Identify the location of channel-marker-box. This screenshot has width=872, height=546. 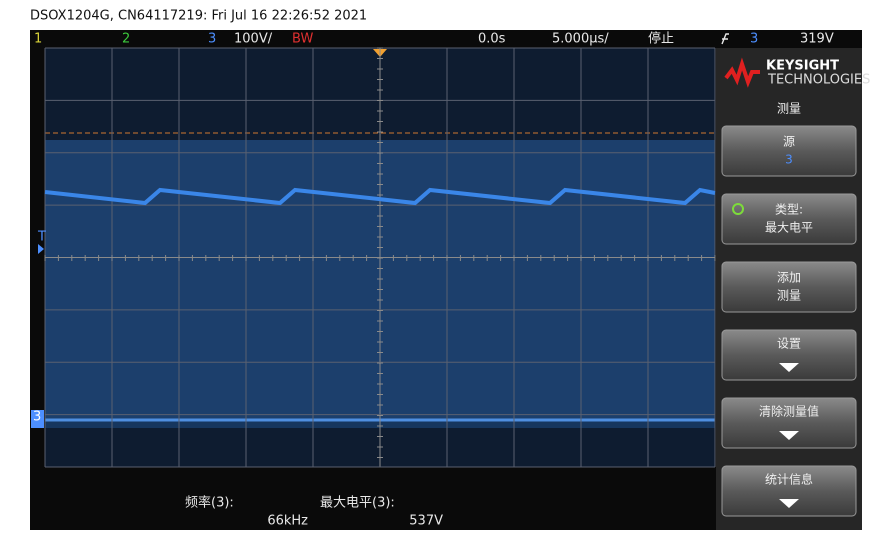
(37, 419).